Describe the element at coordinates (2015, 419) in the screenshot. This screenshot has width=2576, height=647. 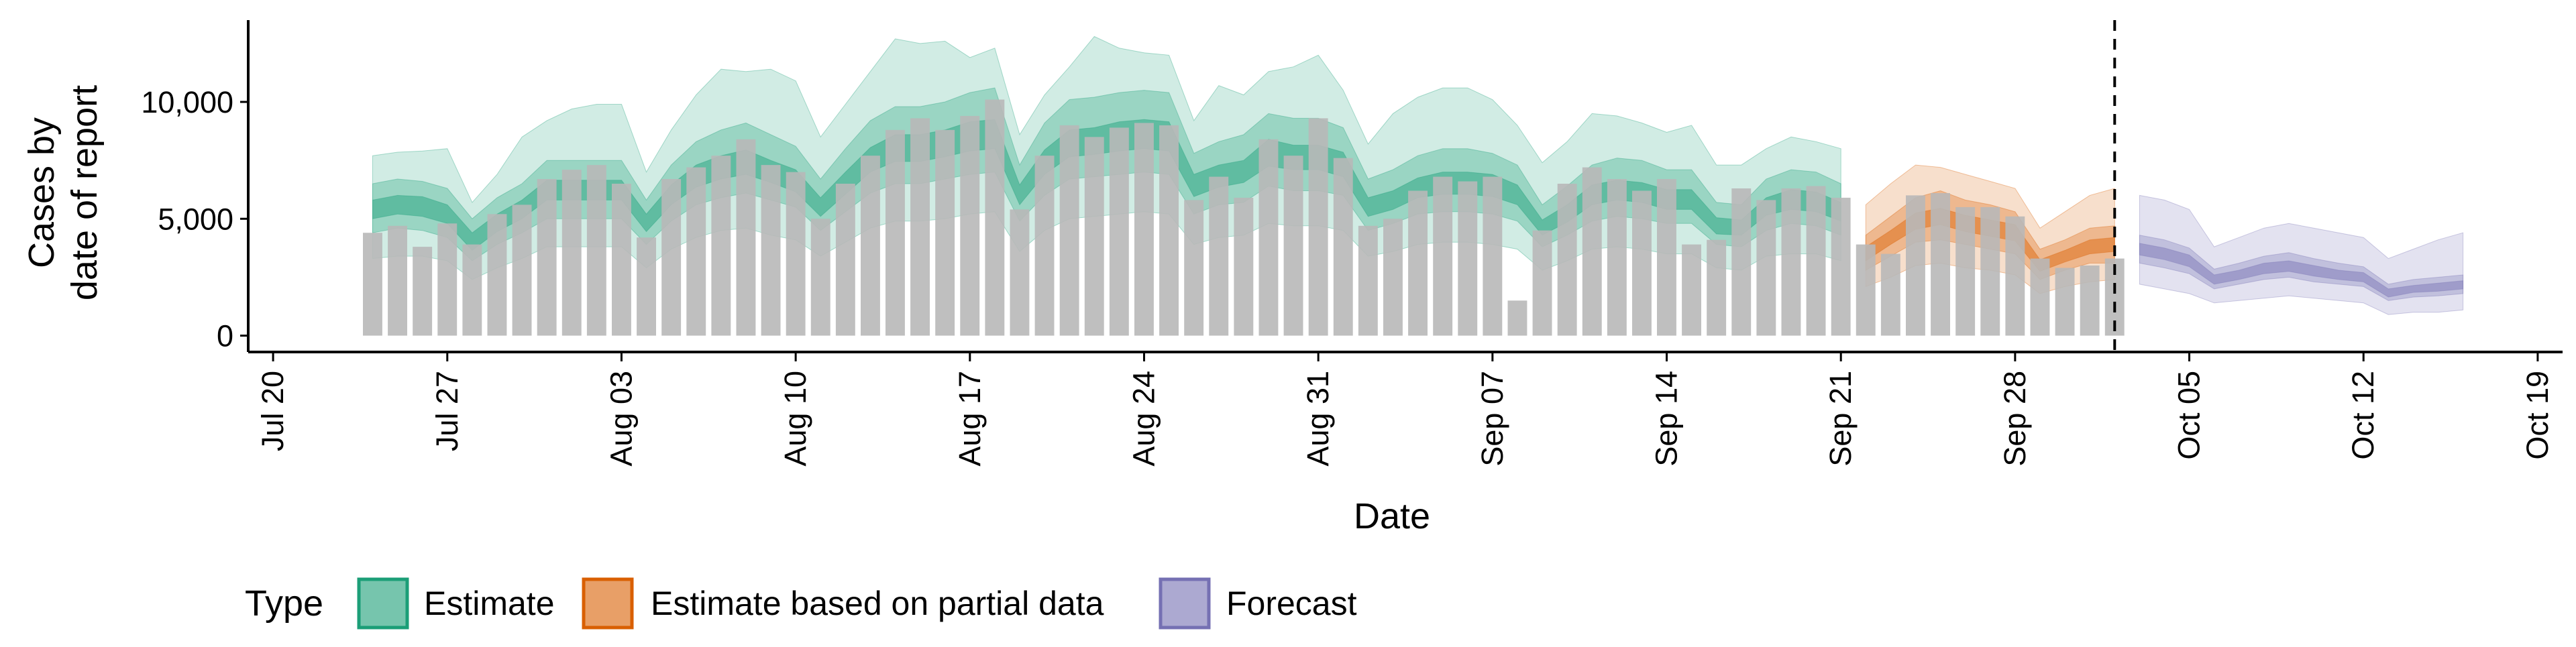
I see `x-tick-label: Sep 28` at that location.